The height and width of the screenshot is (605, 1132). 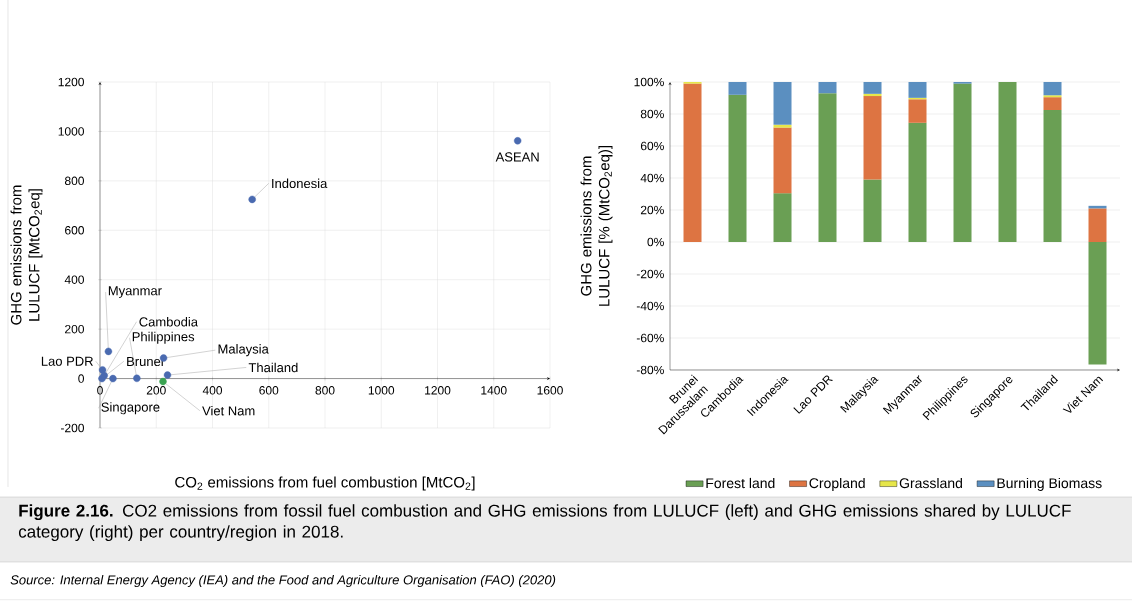 What do you see at coordinates (652, 114) in the screenshot?
I see `y-tick-label: 80%` at bounding box center [652, 114].